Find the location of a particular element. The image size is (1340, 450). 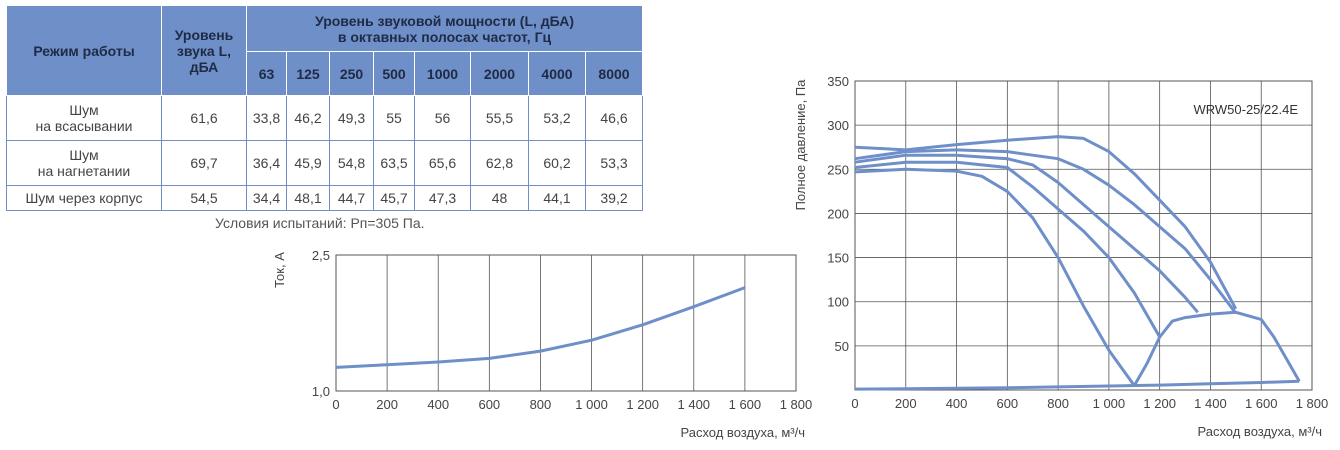

y-tick-label: 1,0 is located at coordinates (321, 391).